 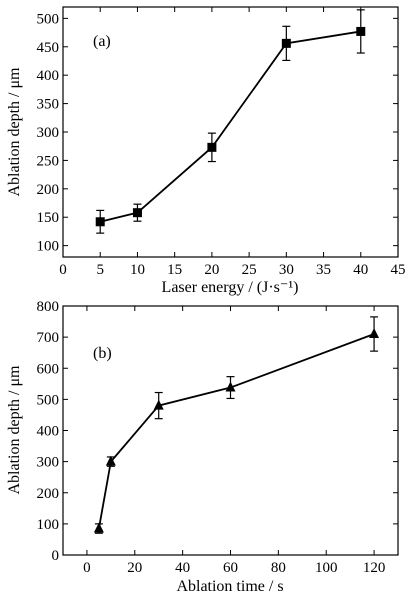 I want to click on y-tick-label-a-8: 500, so click(x=48, y=19).